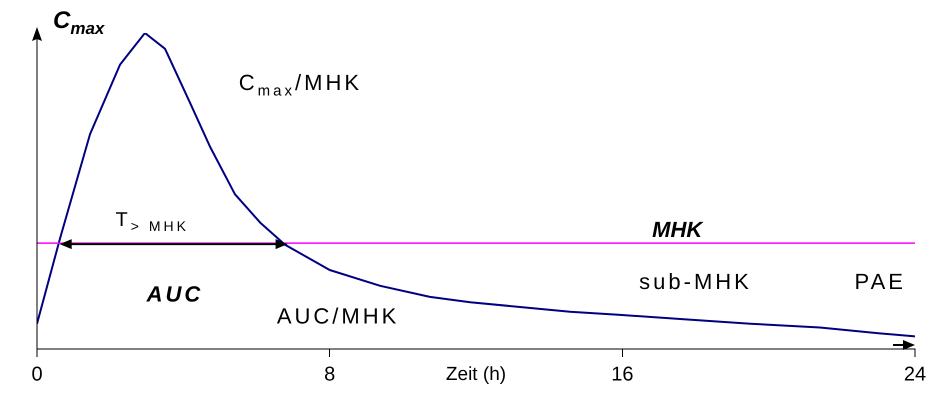 This screenshot has height=403, width=936. Describe the element at coordinates (175, 294) in the screenshot. I see `annotation: AUC` at that location.